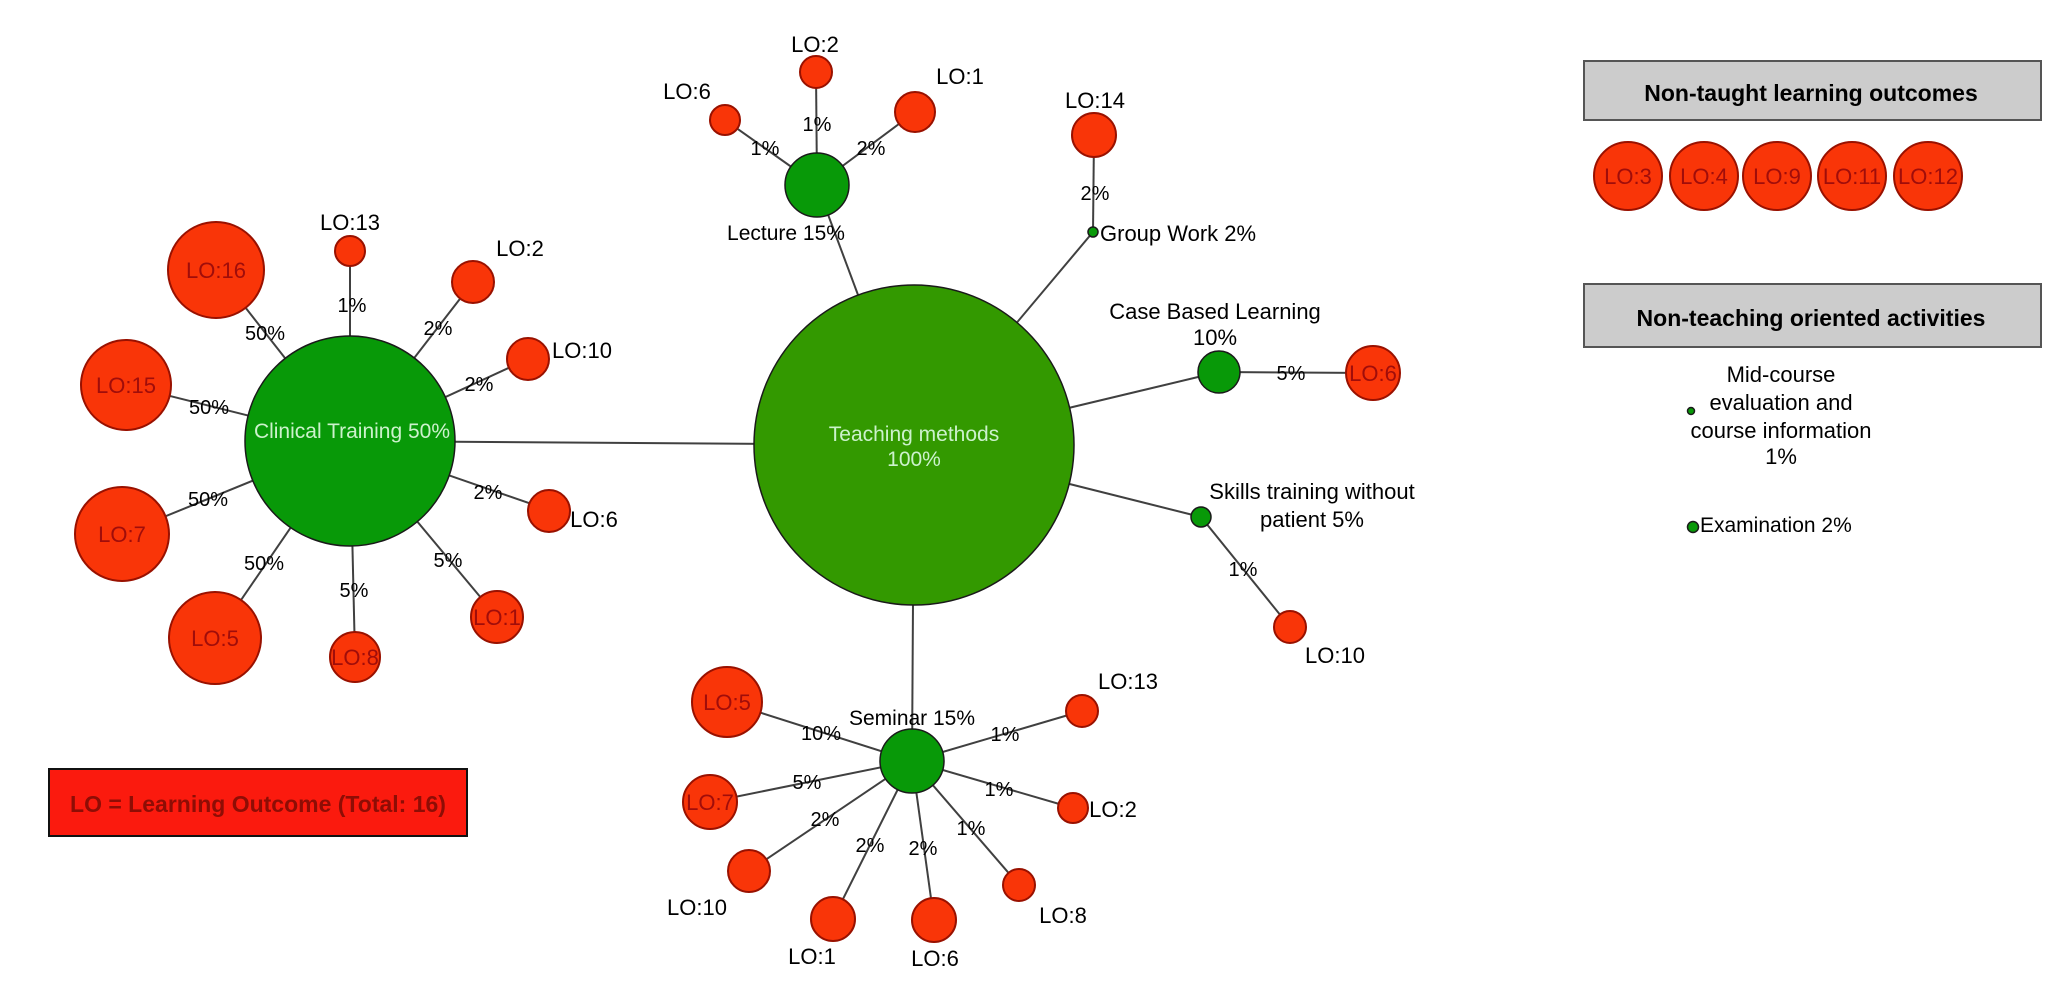 Image resolution: width=2059 pixels, height=1006 pixels. Describe the element at coordinates (1852, 176) in the screenshot. I see `svg-text: LO:11` at that location.